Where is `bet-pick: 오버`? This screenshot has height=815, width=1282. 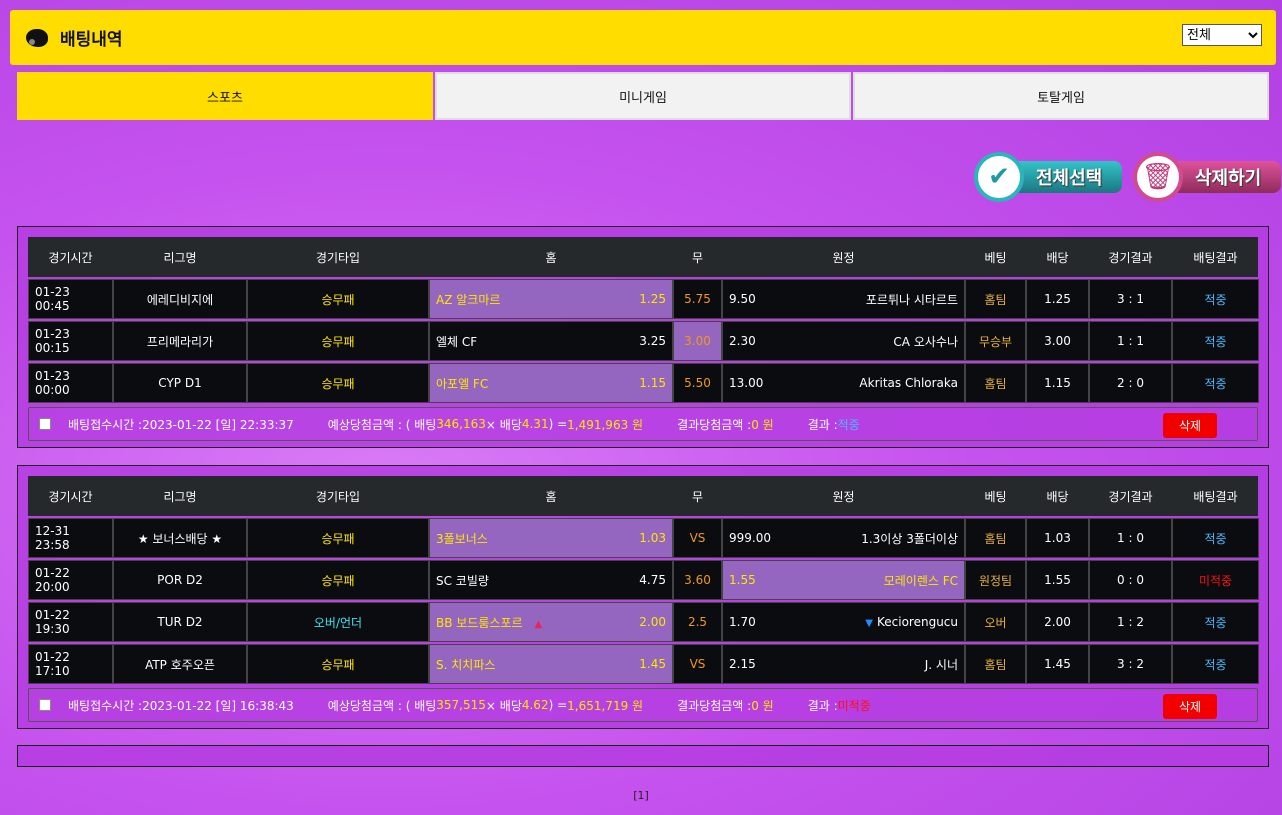 bet-pick: 오버 is located at coordinates (995, 622).